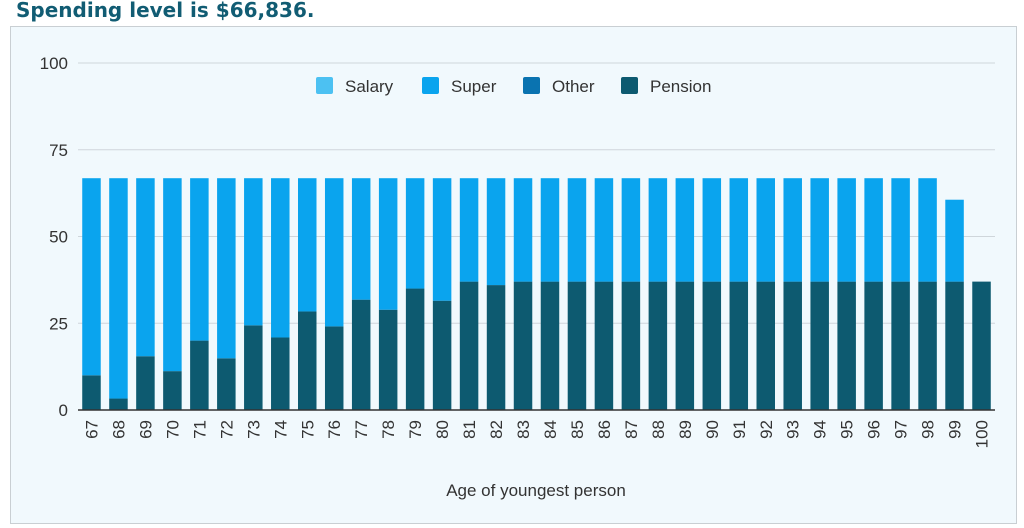 This screenshot has height=528, width=1024. Describe the element at coordinates (550, 429) in the screenshot. I see `x-tick-label: 84` at that location.